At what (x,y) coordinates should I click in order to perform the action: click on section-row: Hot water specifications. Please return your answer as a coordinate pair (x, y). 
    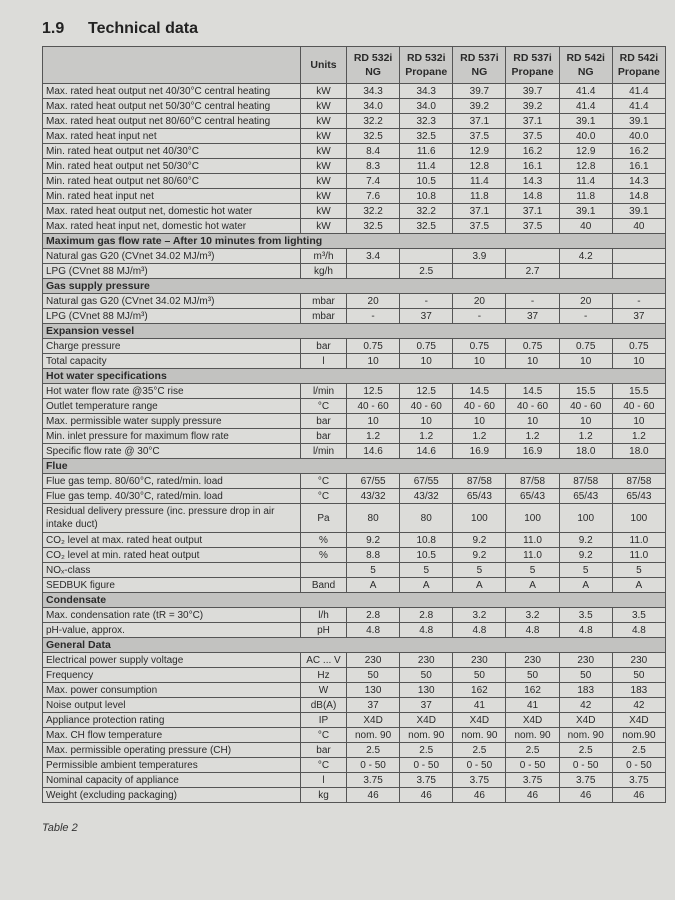
    Looking at the image, I should click on (354, 376).